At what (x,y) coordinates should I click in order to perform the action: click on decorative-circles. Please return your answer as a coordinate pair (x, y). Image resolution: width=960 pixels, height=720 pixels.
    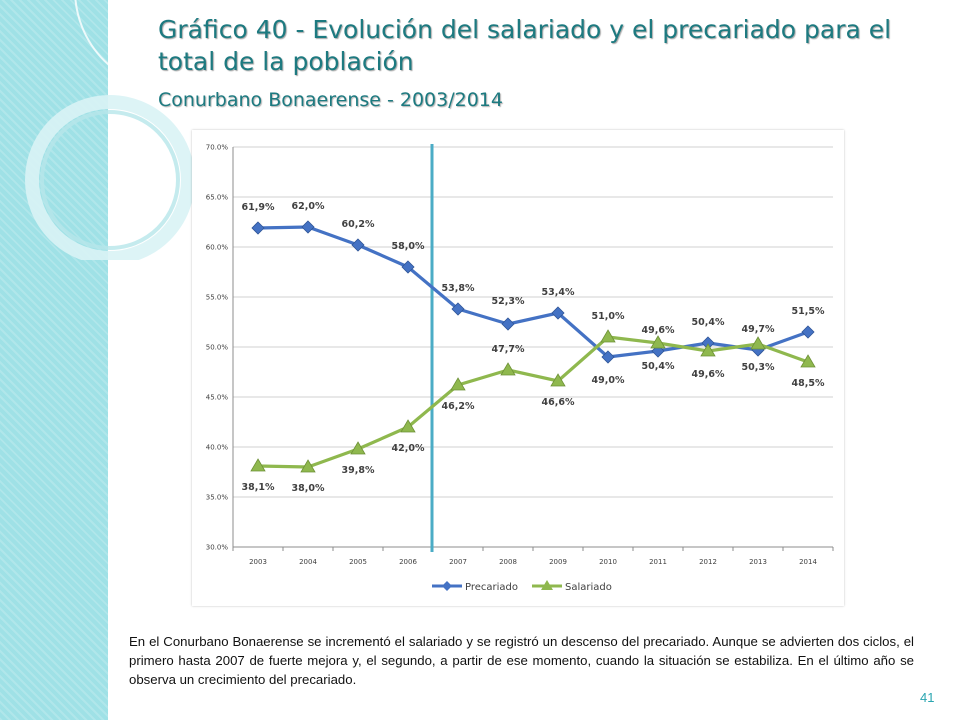
    Looking at the image, I should click on (122, 130).